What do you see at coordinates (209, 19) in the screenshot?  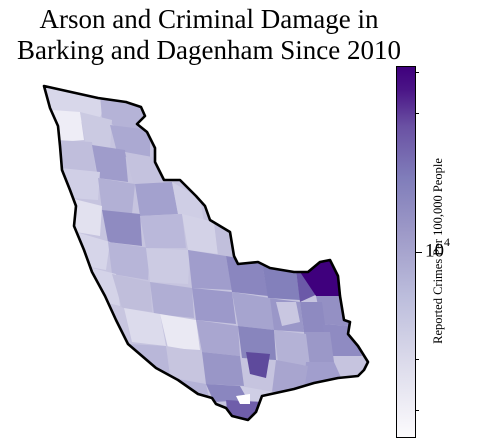 I see `map-title-line-1: Arson and Criminal Damage in` at bounding box center [209, 19].